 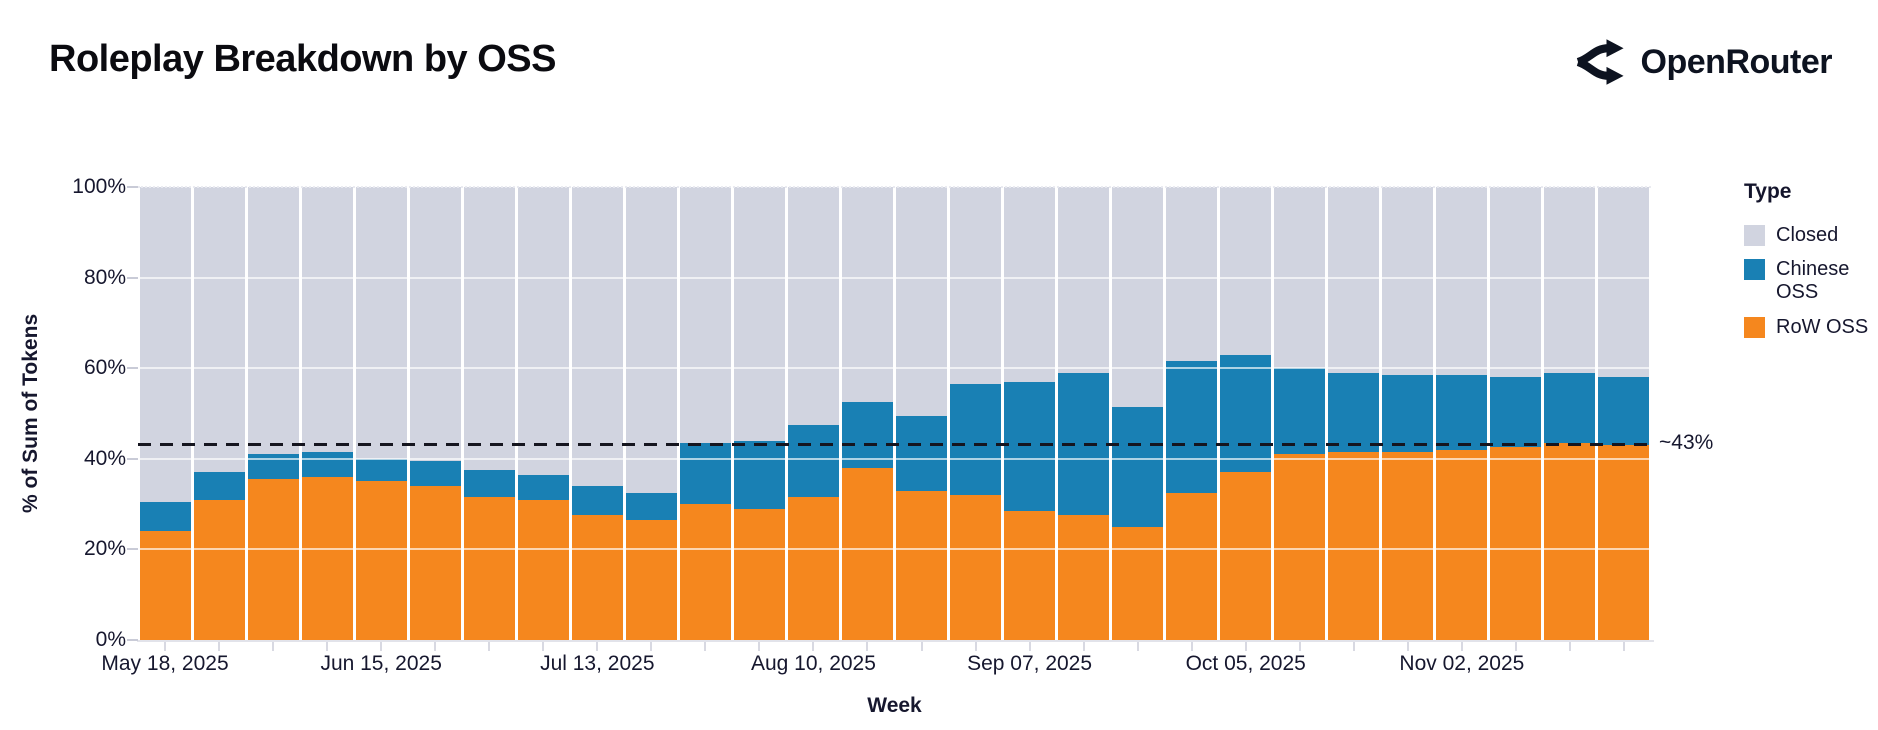 What do you see at coordinates (895, 641) in the screenshot?
I see `x-axis-line` at bounding box center [895, 641].